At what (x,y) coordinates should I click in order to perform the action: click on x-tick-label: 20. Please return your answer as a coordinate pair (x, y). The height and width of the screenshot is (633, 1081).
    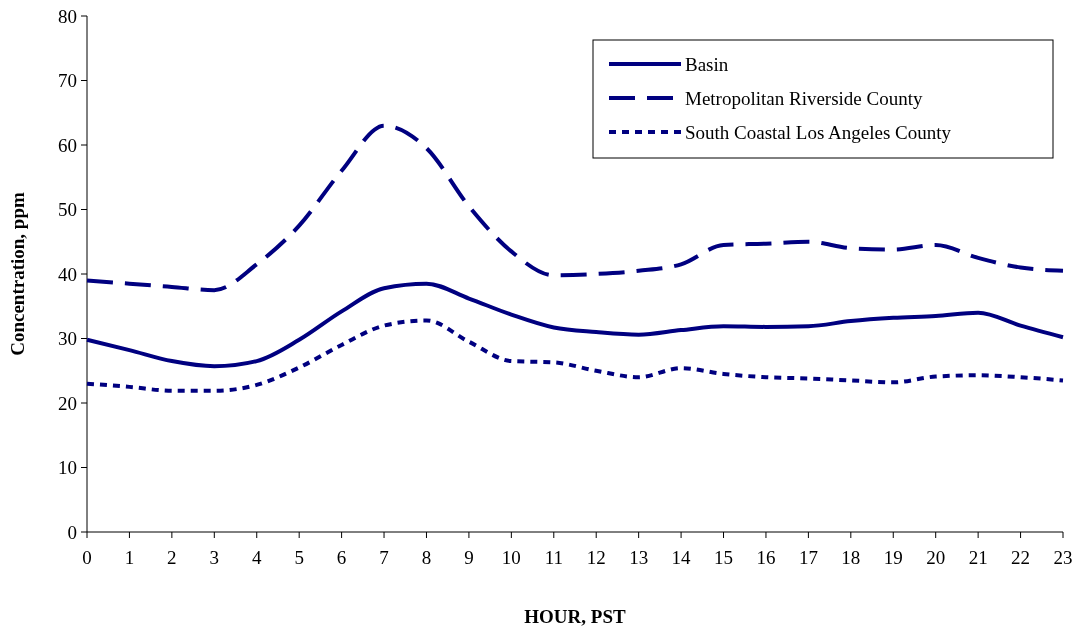
    Looking at the image, I should click on (936, 557).